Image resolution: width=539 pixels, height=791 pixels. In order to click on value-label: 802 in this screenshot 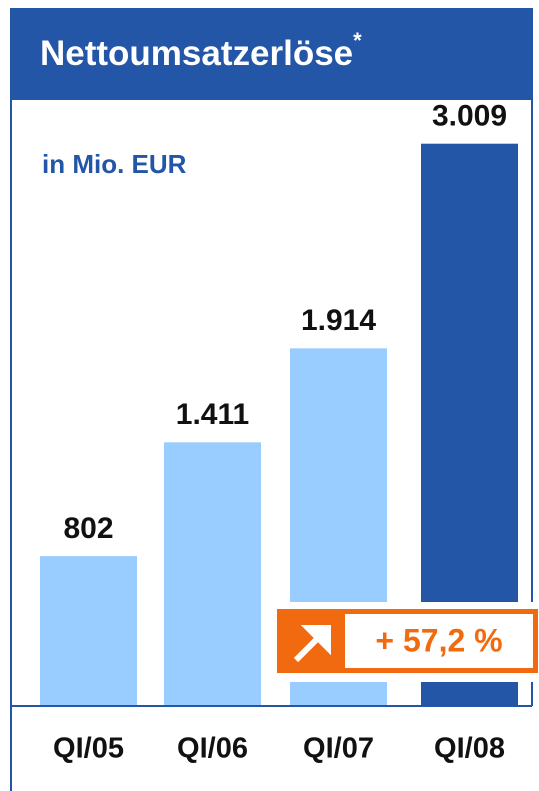, I will do `click(88, 528)`.